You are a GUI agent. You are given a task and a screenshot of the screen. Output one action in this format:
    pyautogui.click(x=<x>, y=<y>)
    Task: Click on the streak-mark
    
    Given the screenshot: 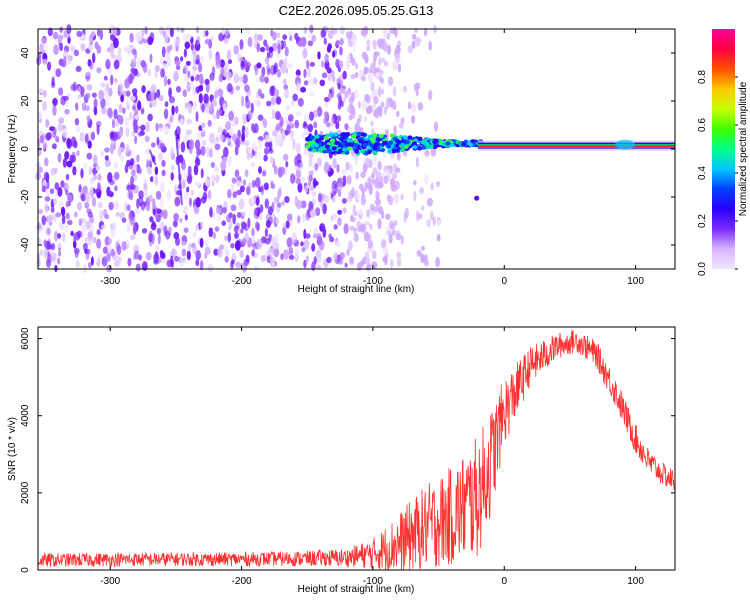 What is the action you would take?
    pyautogui.click(x=152, y=157)
    